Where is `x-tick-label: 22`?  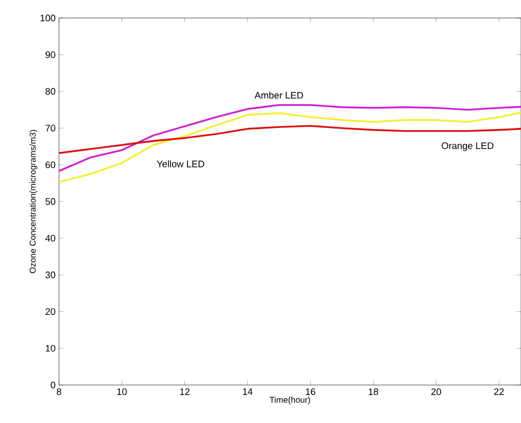 x-tick-label: 22 is located at coordinates (499, 391).